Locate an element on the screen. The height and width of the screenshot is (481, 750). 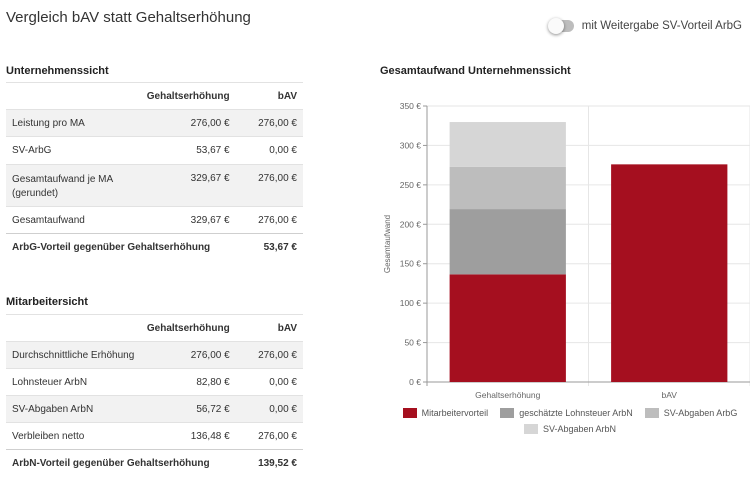
table-row: Gesamtaufwand 329,67 € 276,00 € is located at coordinates (154, 220).